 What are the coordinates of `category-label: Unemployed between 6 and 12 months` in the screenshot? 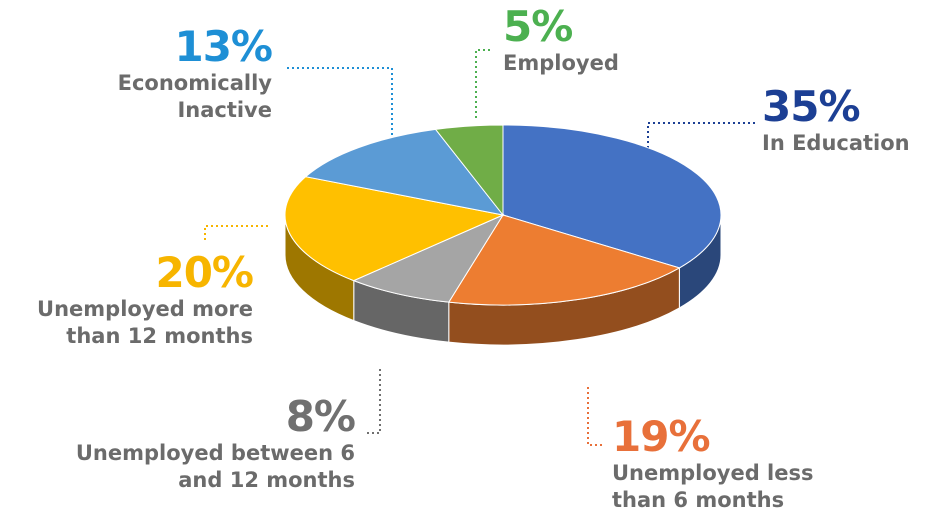 It's located at (215, 466).